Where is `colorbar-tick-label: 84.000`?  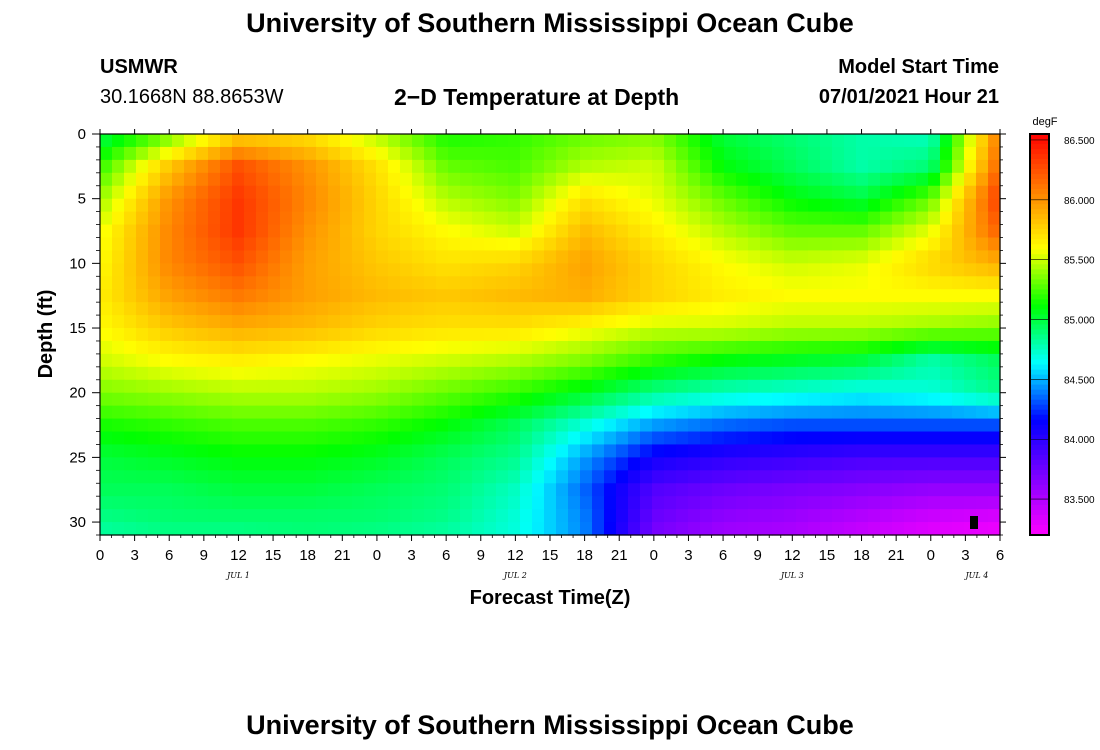 colorbar-tick-label: 84.000 is located at coordinates (1079, 440).